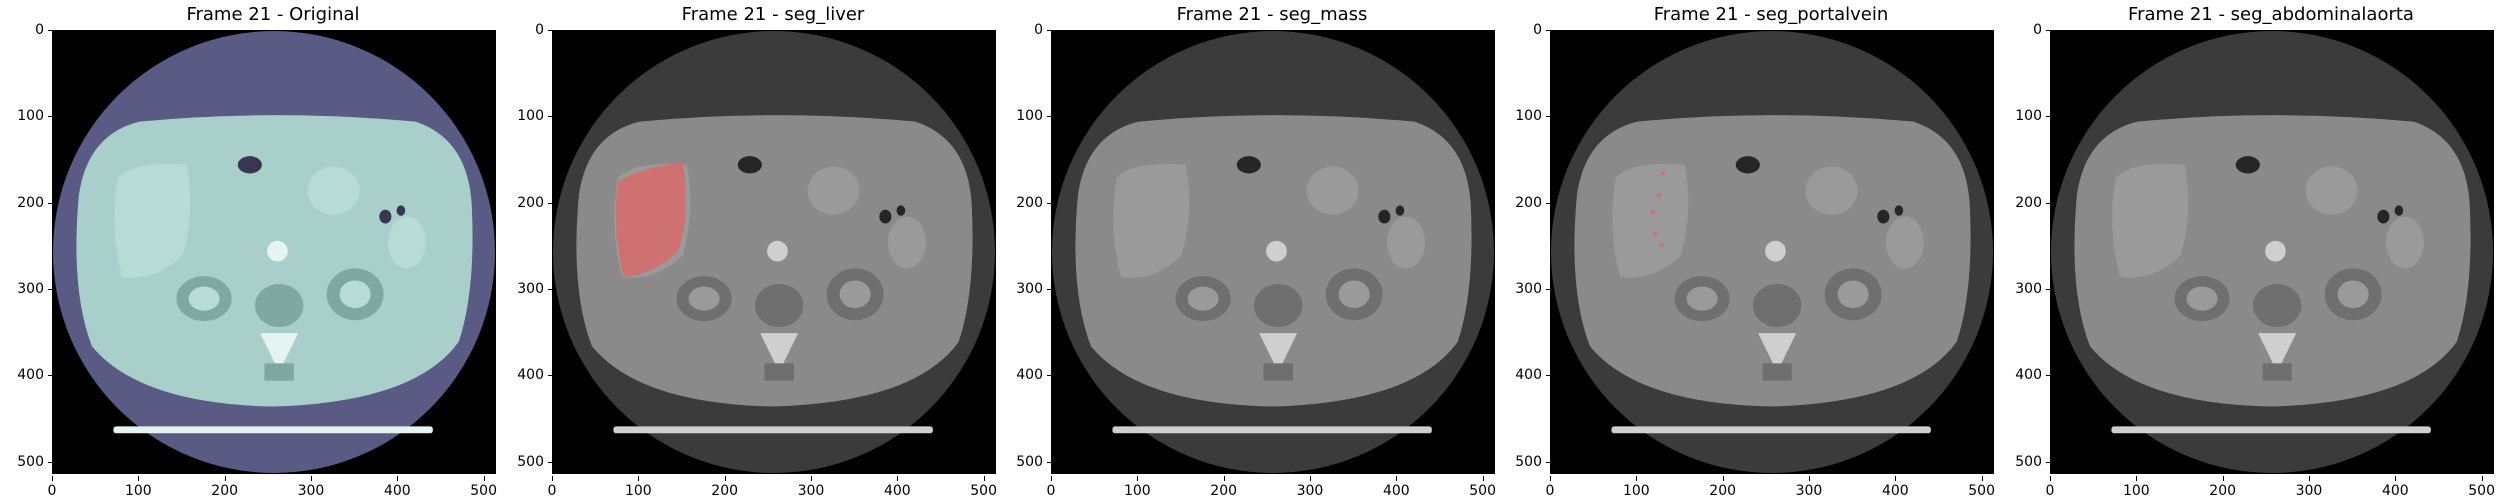 This screenshot has width=2500, height=500. Describe the element at coordinates (773, 14) in the screenshot. I see `panel-title: Frame 21 - seg_liver` at that location.